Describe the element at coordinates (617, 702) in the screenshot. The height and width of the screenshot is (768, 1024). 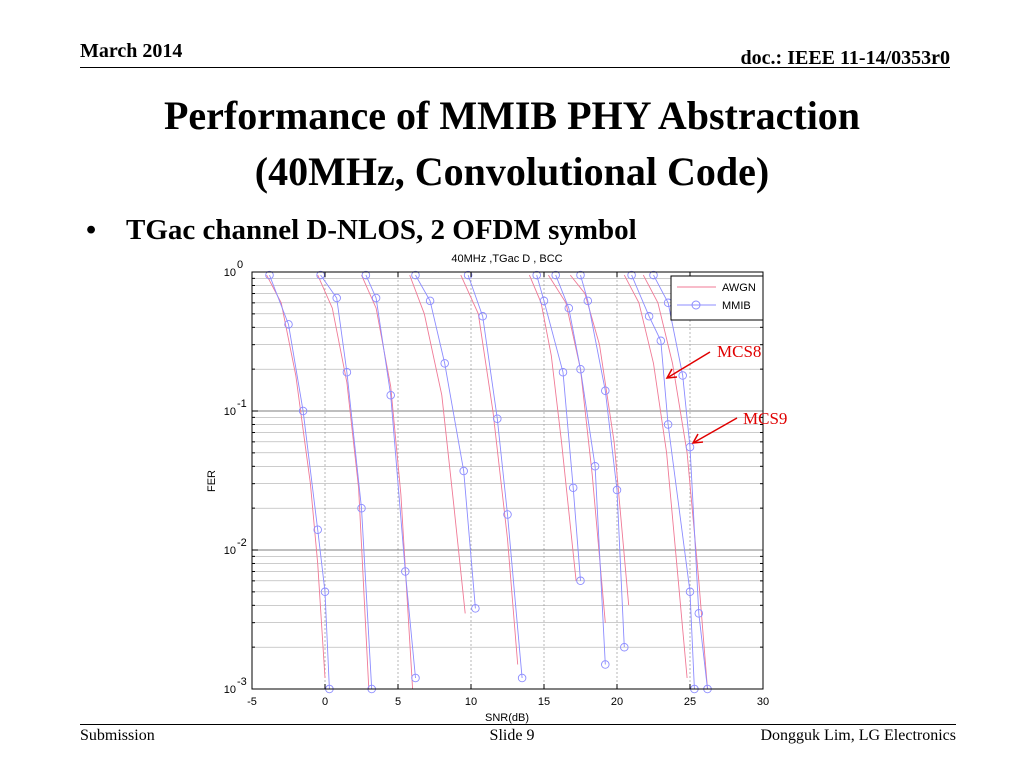
I see `x-tick-label: 20` at that location.